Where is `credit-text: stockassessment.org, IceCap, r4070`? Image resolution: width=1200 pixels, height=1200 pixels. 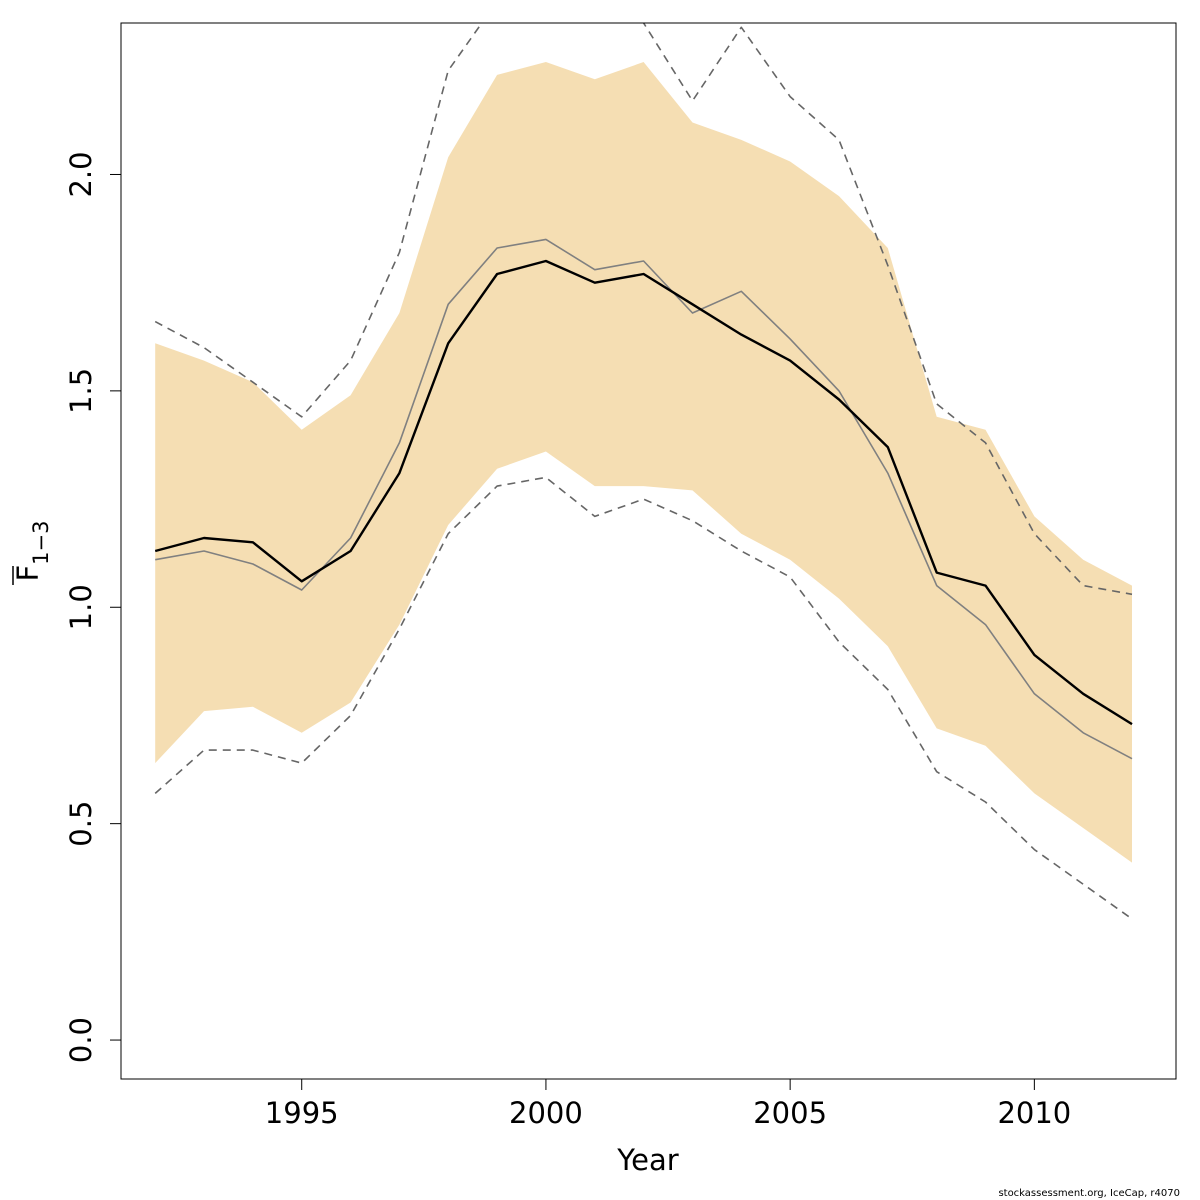 credit-text: stockassessment.org, IceCap, r4070 is located at coordinates (1089, 1193).